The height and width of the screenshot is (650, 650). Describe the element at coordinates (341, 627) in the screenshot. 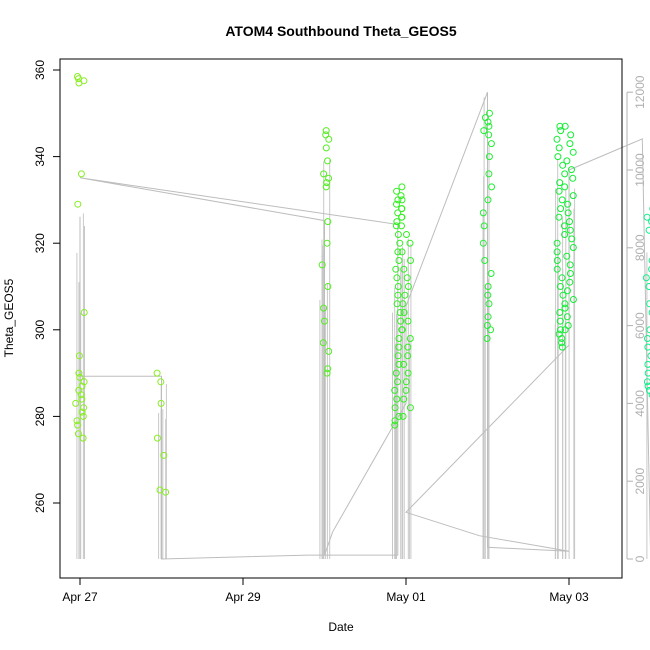

I see `x-axis-label: Date` at that location.